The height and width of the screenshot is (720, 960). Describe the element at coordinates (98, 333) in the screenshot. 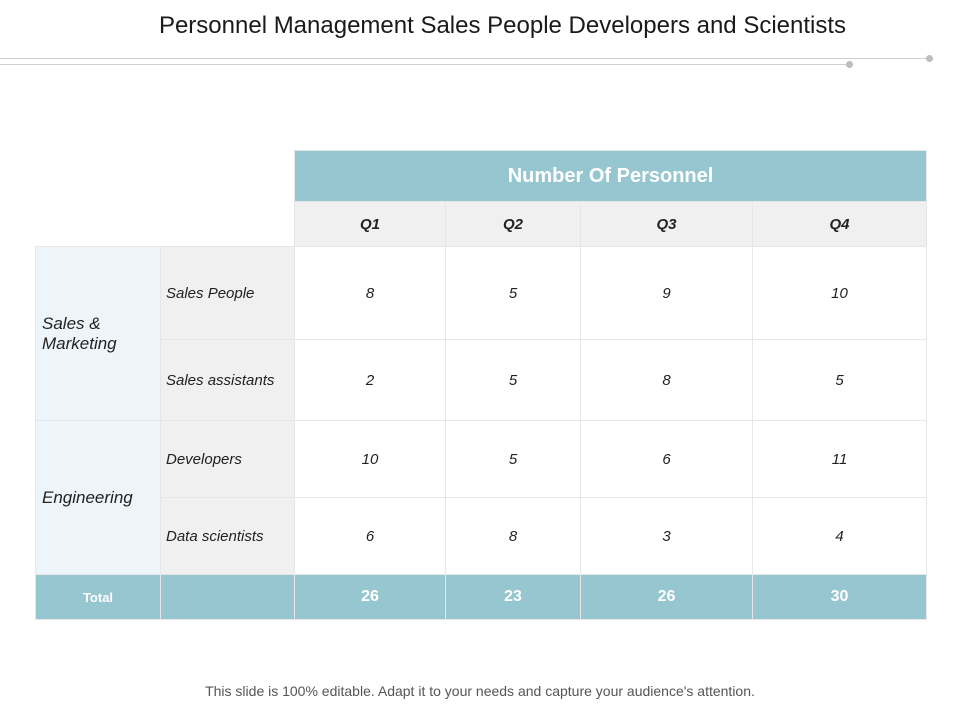

I see `group-sales-marketing: Sales & Marketing` at that location.